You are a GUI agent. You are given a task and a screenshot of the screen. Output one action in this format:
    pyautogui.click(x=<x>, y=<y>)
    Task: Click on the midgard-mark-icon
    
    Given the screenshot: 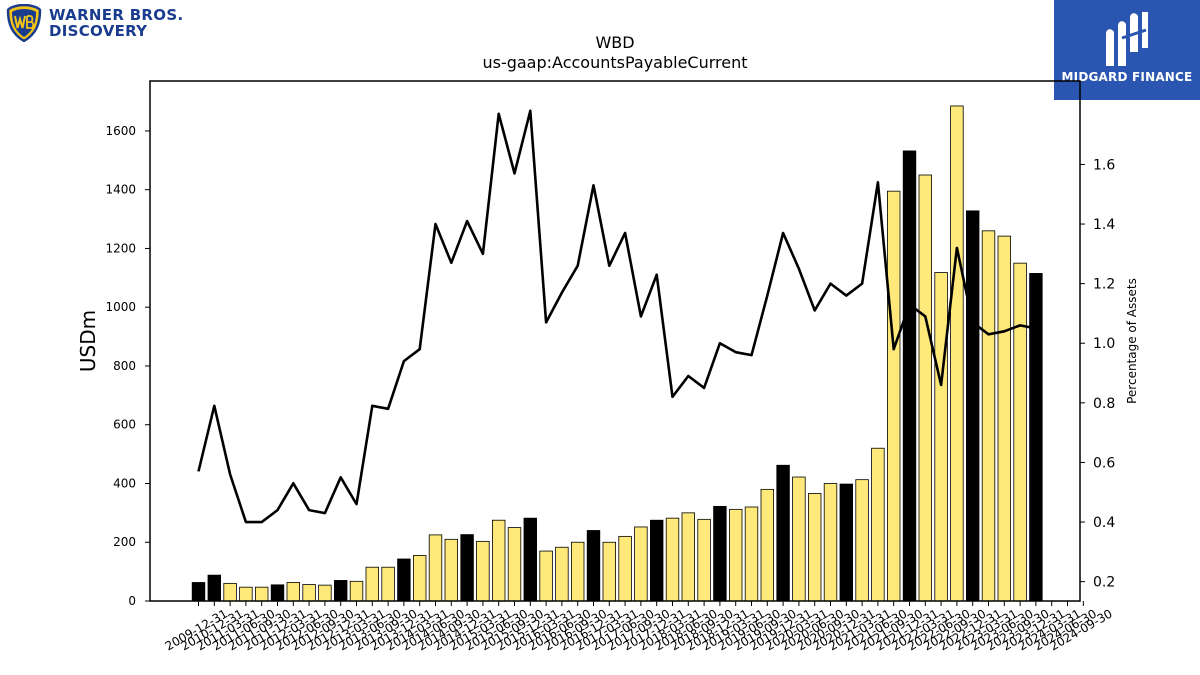 What is the action you would take?
    pyautogui.click(x=1127, y=39)
    